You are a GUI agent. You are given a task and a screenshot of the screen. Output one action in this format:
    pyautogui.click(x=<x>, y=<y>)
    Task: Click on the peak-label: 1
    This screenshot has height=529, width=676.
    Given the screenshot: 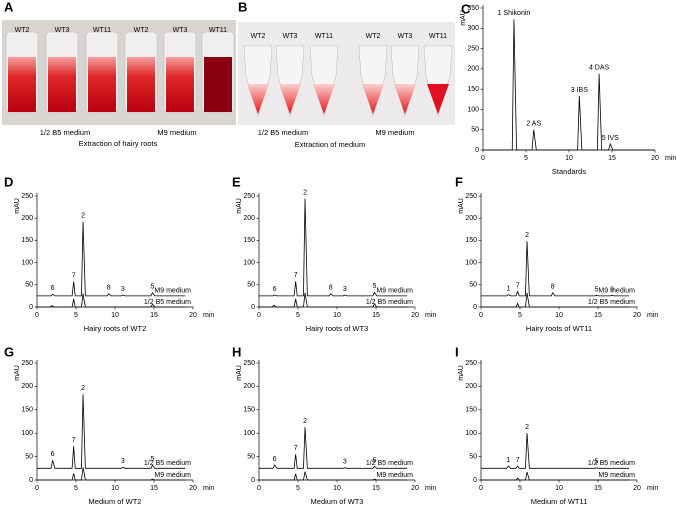 What is the action you would take?
    pyautogui.click(x=508, y=288)
    